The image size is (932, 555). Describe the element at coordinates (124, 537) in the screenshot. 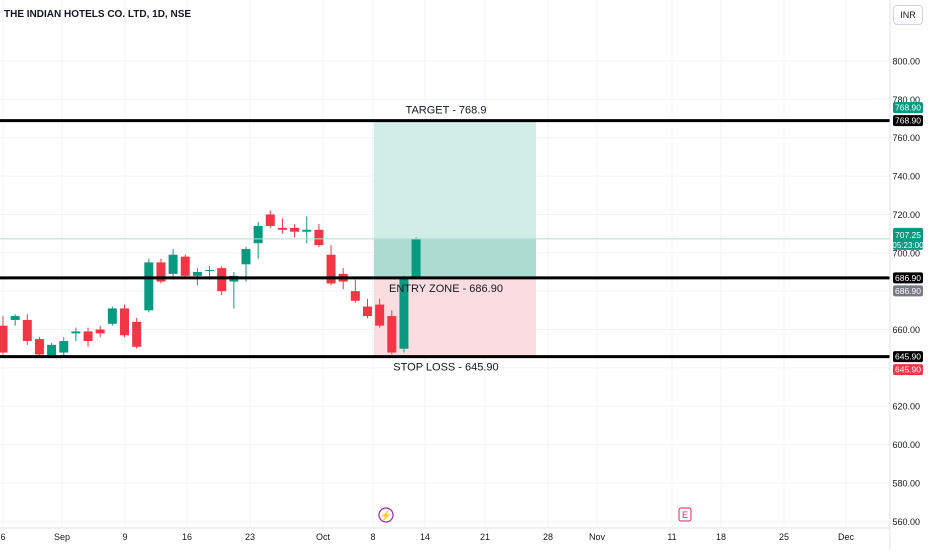

I see `time-tick-label: 9` at that location.